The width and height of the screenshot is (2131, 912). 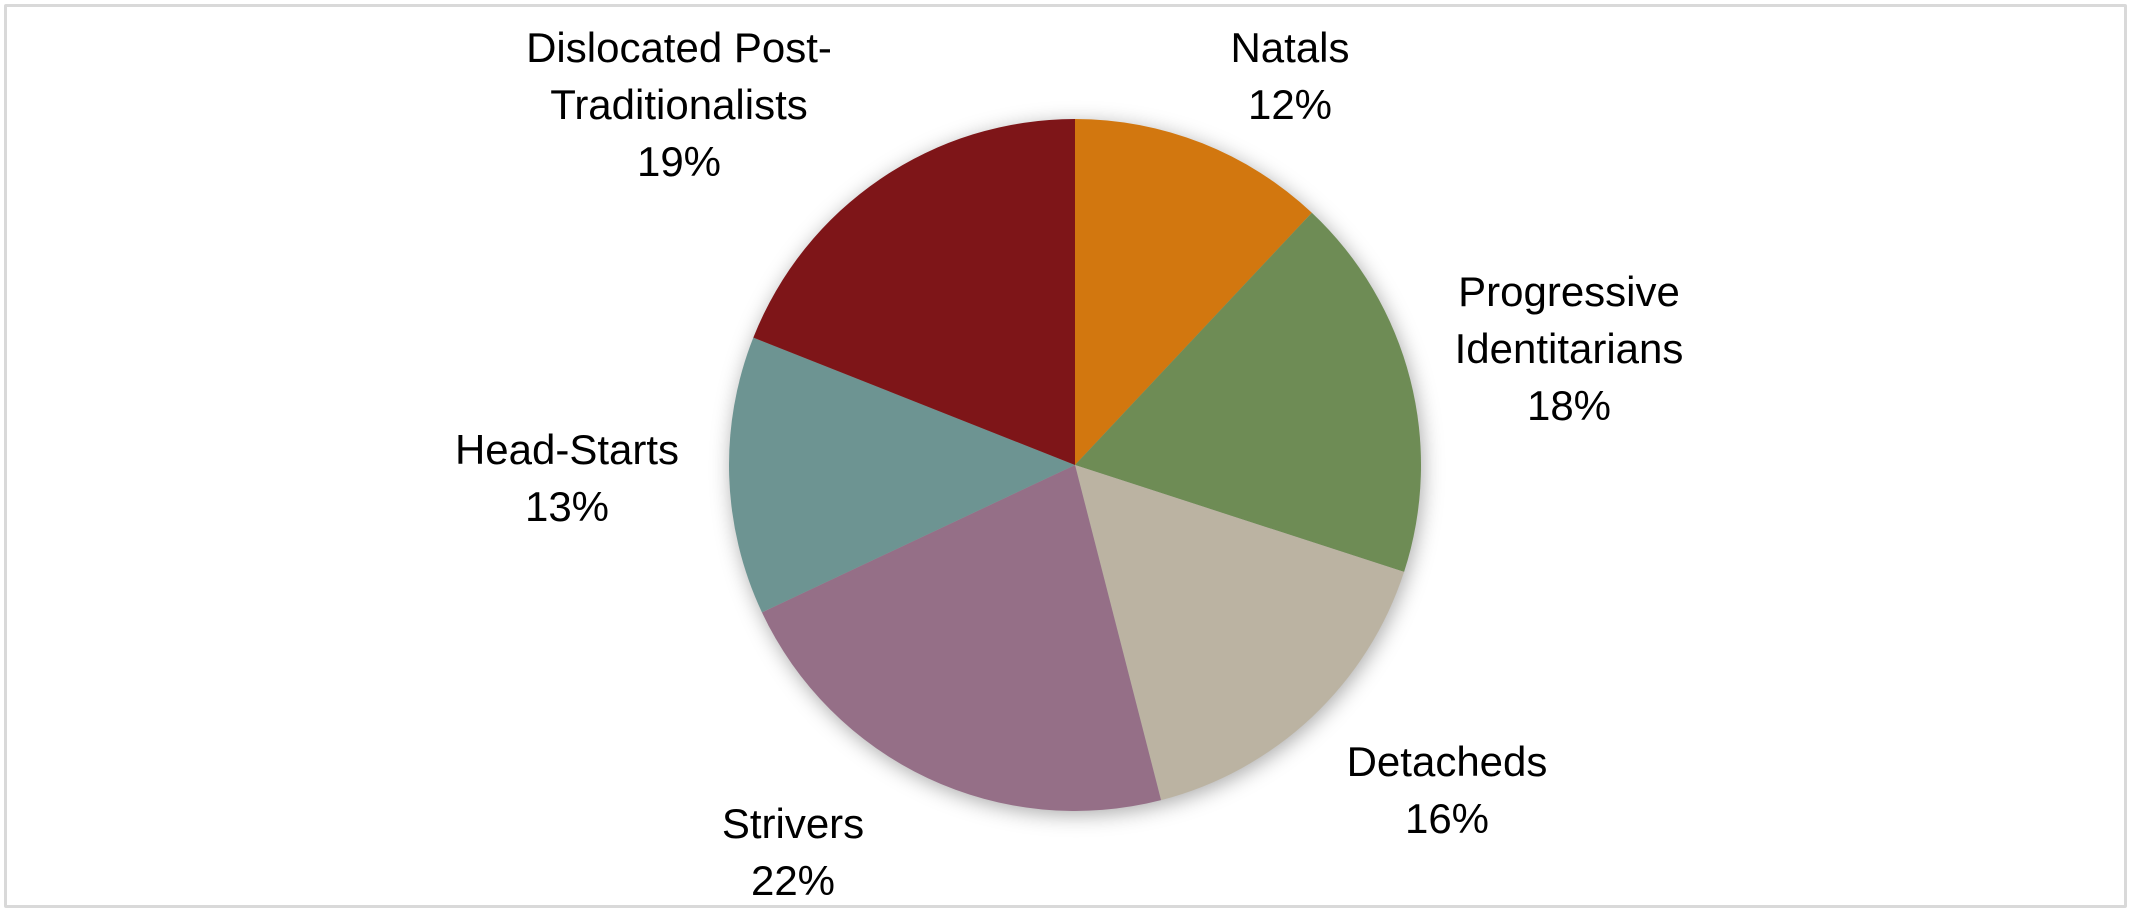 I want to click on slice-label-strivers: Strivers 22%, so click(x=793, y=852).